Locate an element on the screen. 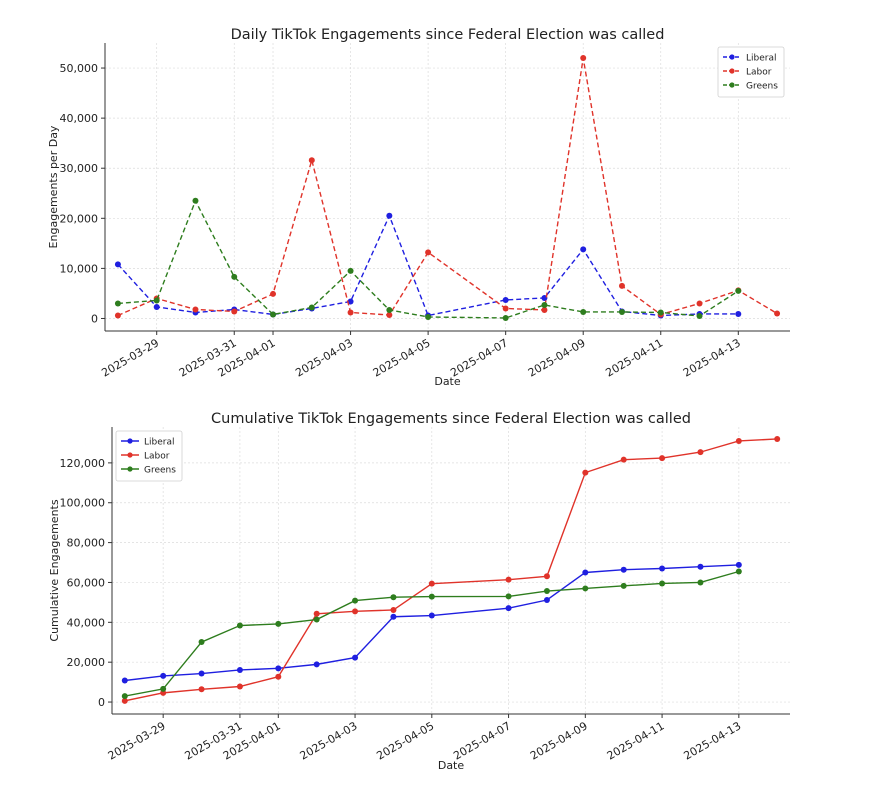 The width and height of the screenshot is (883, 802). x-axis-label: Date is located at coordinates (447, 381).